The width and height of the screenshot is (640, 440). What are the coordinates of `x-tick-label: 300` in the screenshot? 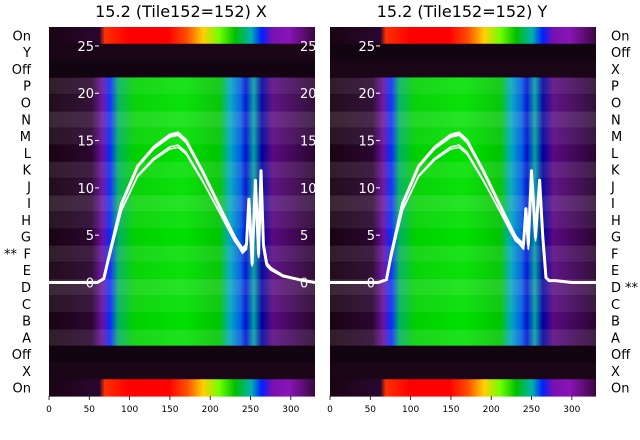 It's located at (571, 410).